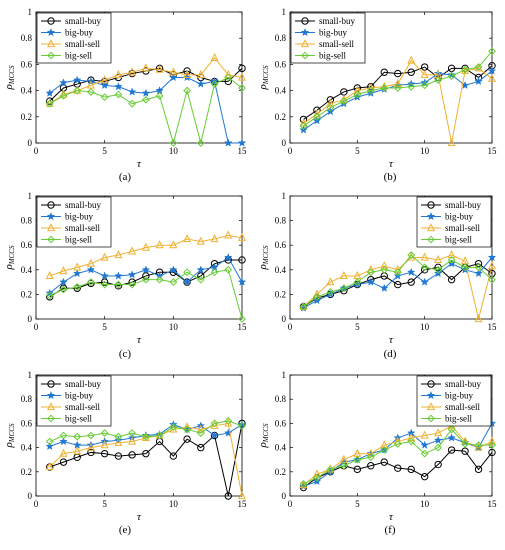 The image size is (505, 550). I want to click on legend-label-big-buy: big-buy, so click(459, 217).